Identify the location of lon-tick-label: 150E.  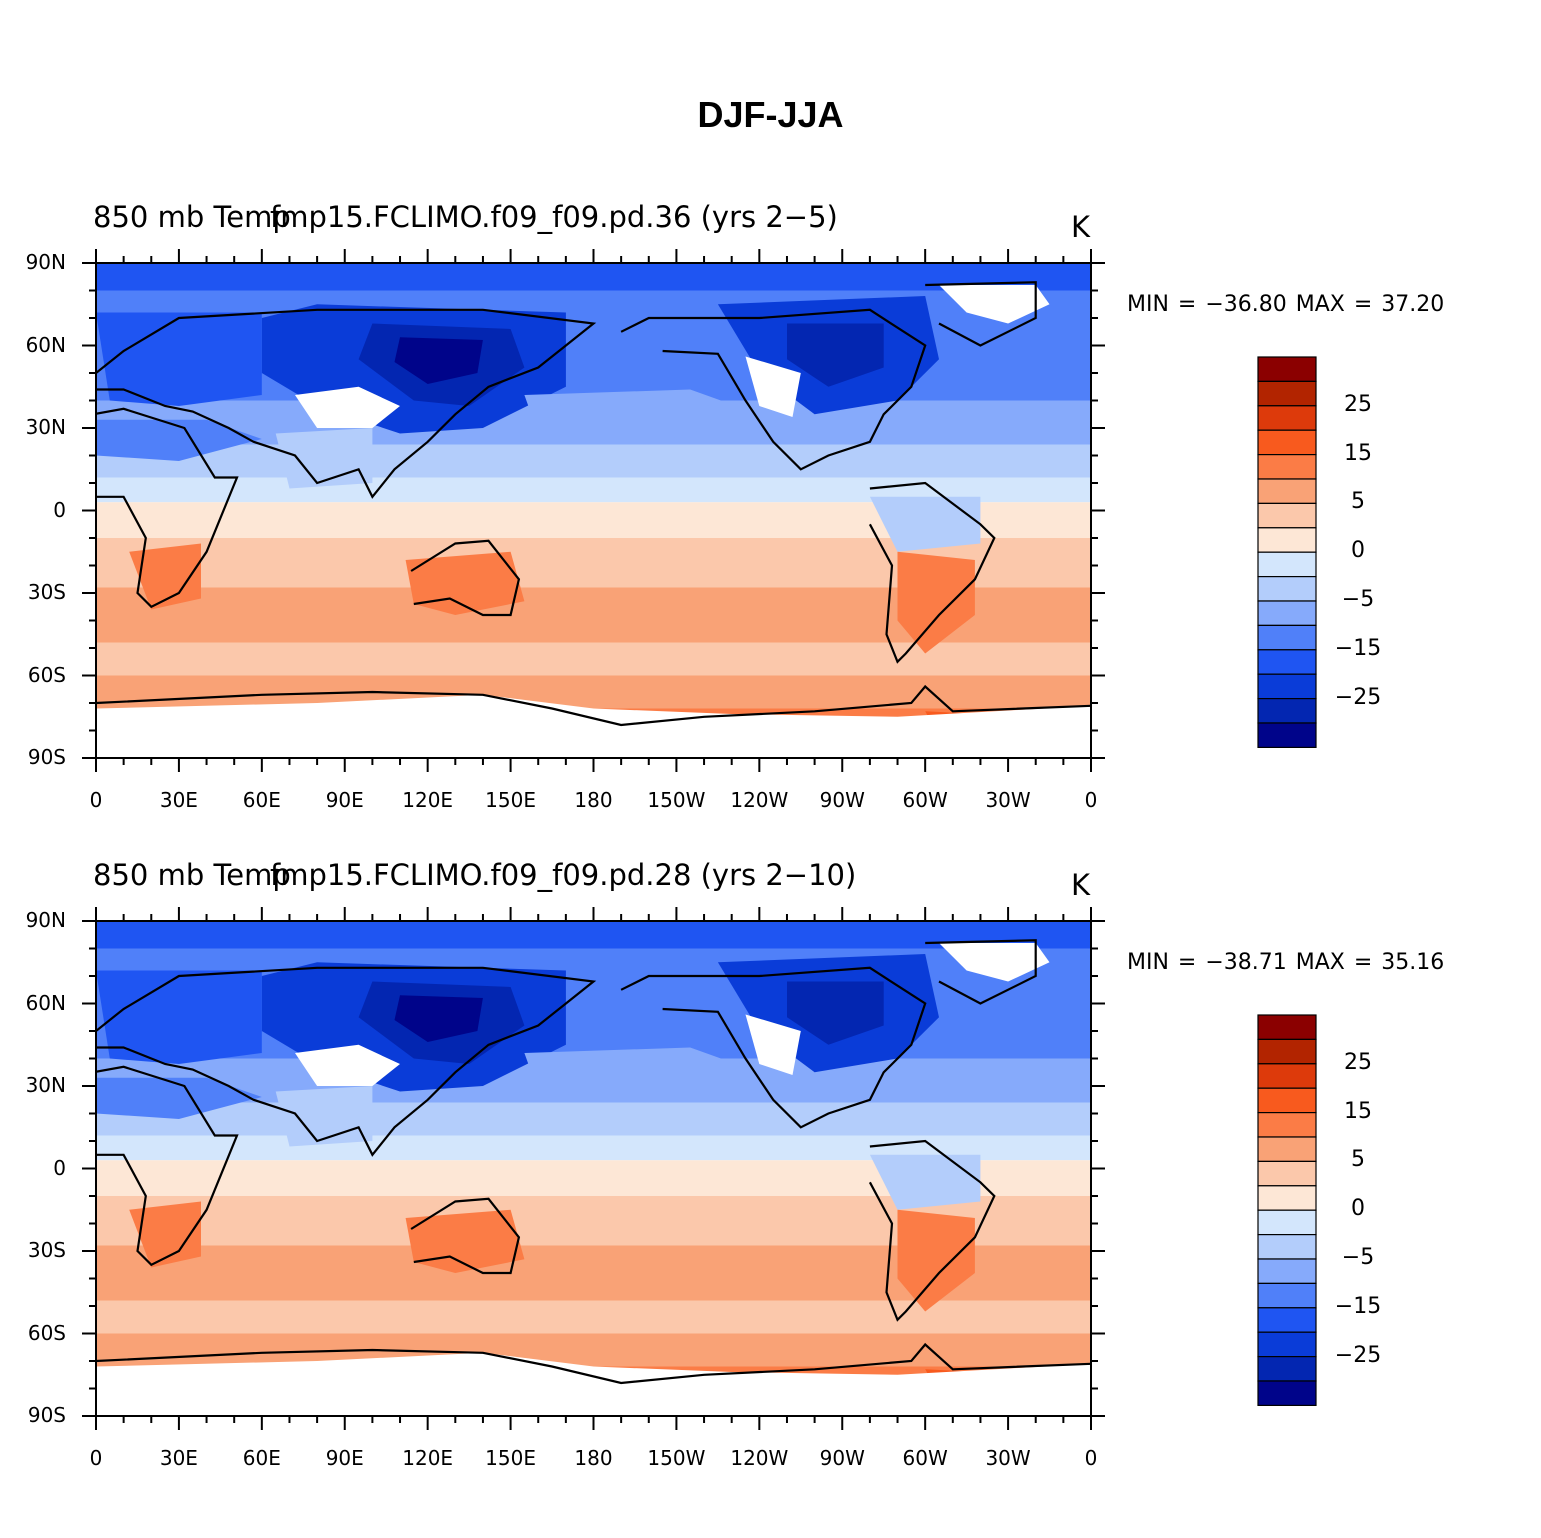
(510, 1458).